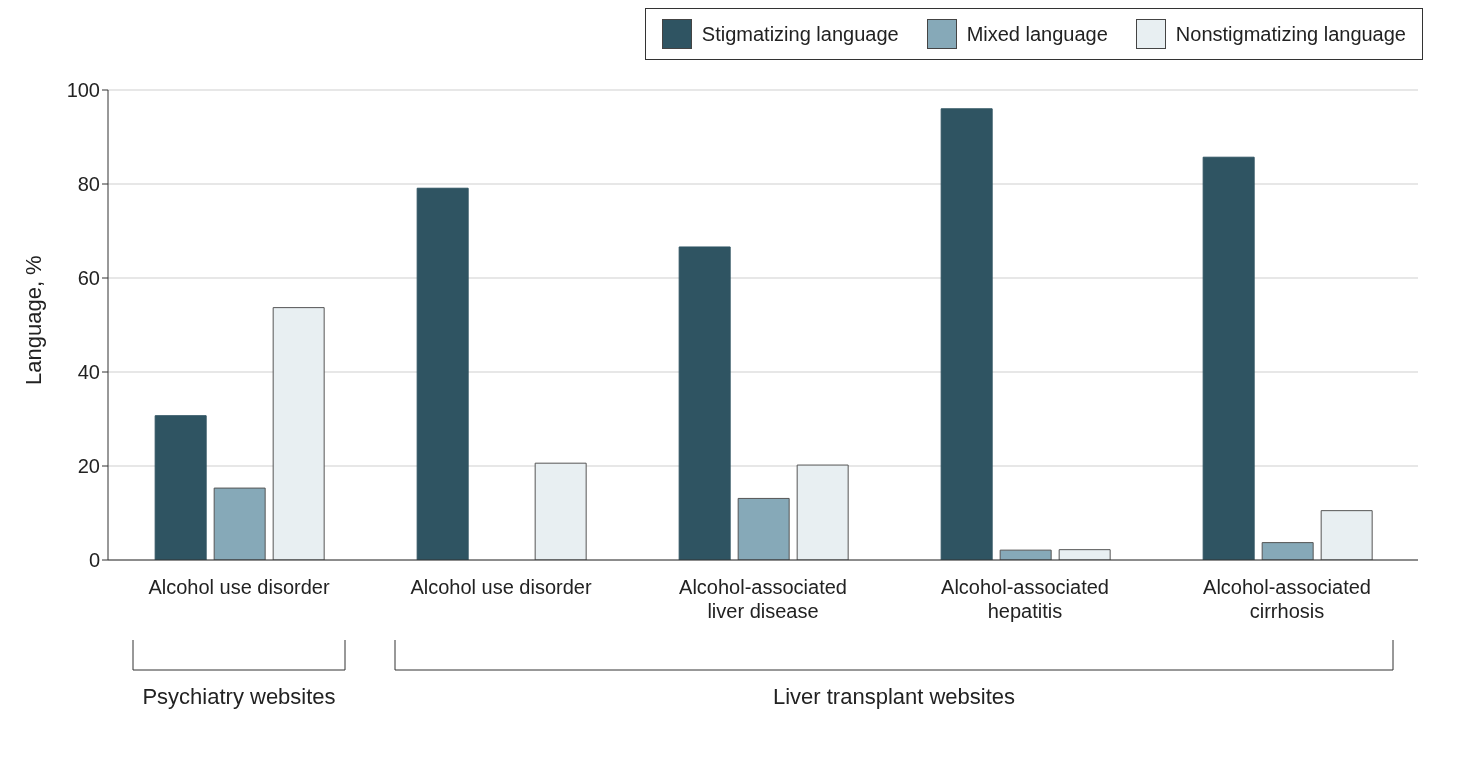 Image resolution: width=1473 pixels, height=769 pixels. Describe the element at coordinates (239, 696) in the screenshot. I see `text: Psychiatry websites` at that location.